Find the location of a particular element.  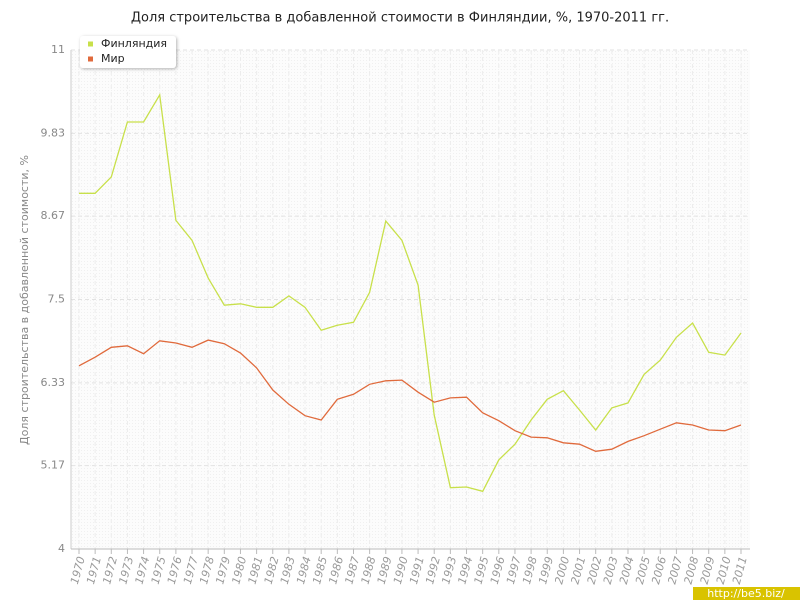

legend: Финляндия Мир is located at coordinates (128, 52).